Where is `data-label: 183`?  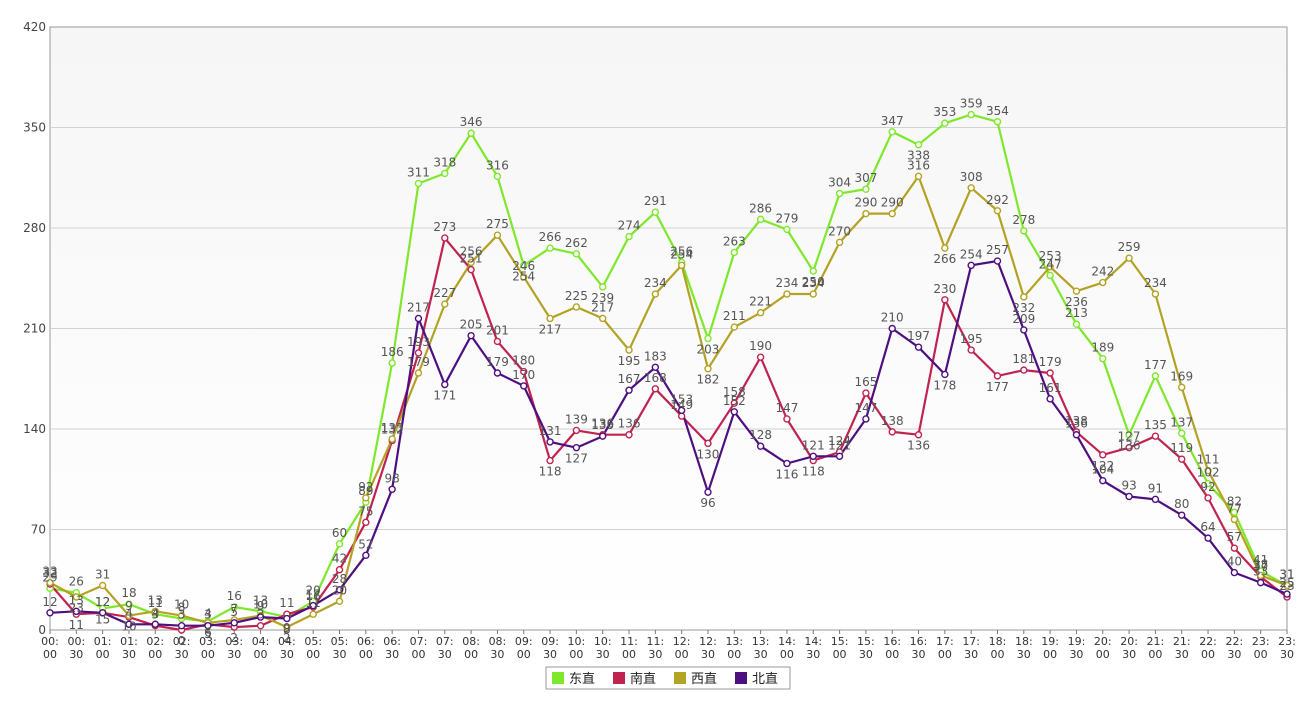 data-label: 183 is located at coordinates (655, 356).